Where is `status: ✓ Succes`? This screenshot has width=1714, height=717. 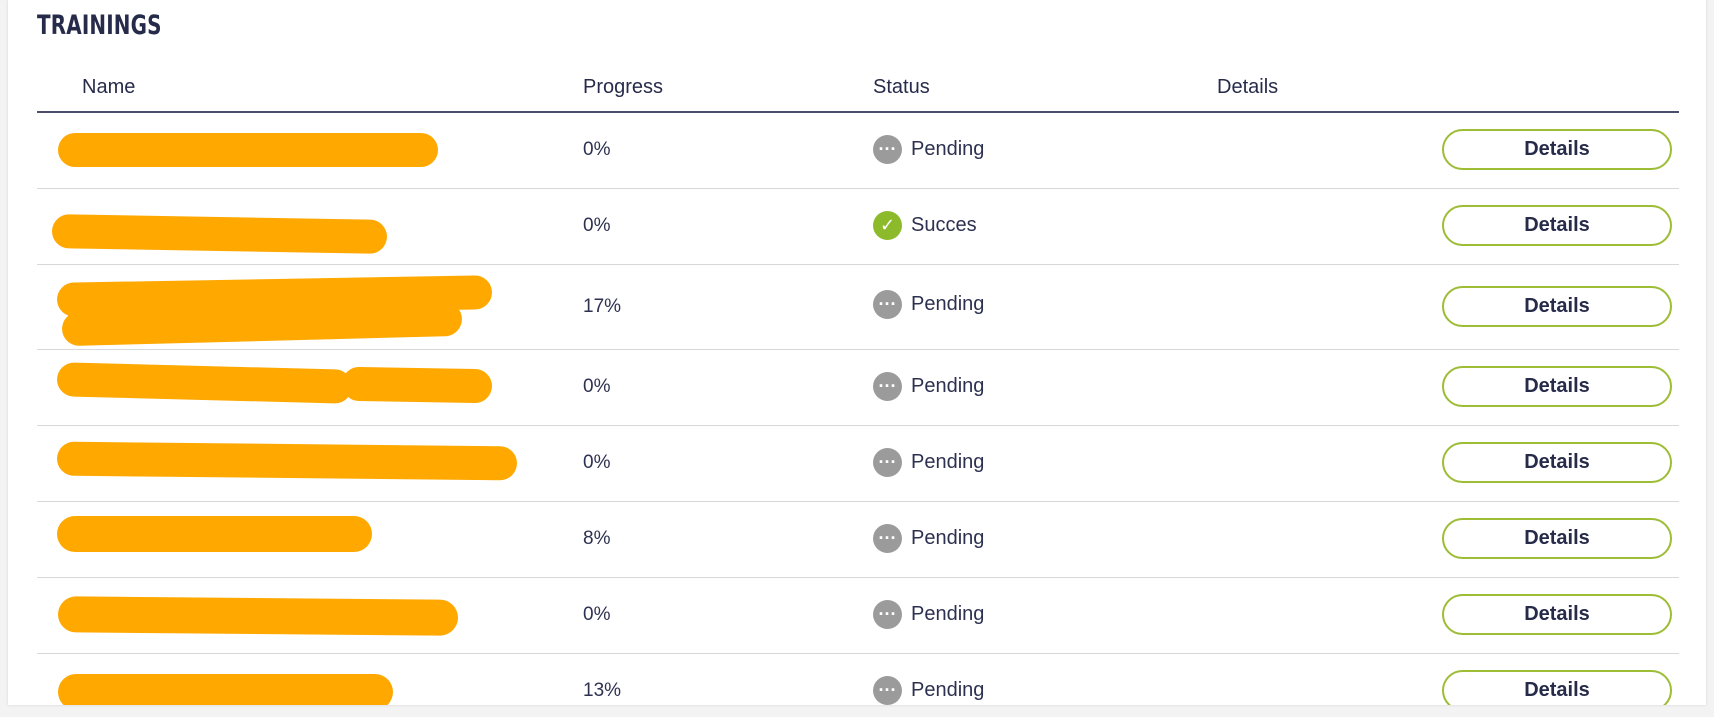
status: ✓ Succes is located at coordinates (925, 225).